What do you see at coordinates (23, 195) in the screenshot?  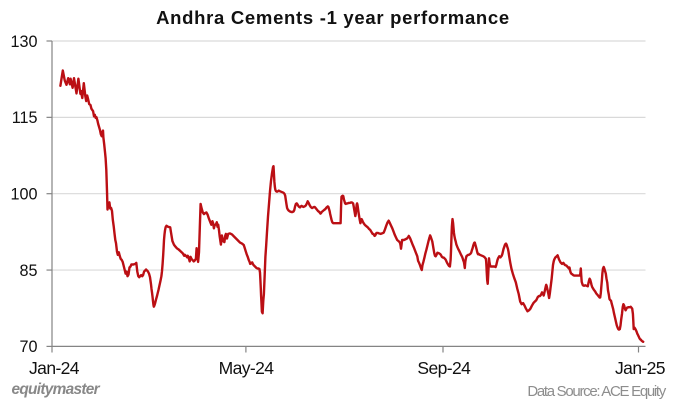 I see `svg-text: 100` at bounding box center [23, 195].